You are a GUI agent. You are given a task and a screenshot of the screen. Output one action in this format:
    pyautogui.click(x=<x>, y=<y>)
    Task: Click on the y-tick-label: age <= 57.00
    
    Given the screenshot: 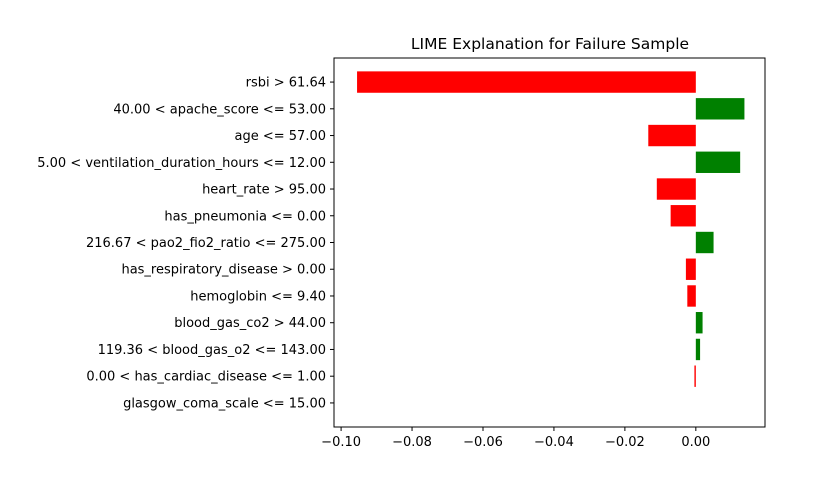 What is the action you would take?
    pyautogui.click(x=280, y=136)
    